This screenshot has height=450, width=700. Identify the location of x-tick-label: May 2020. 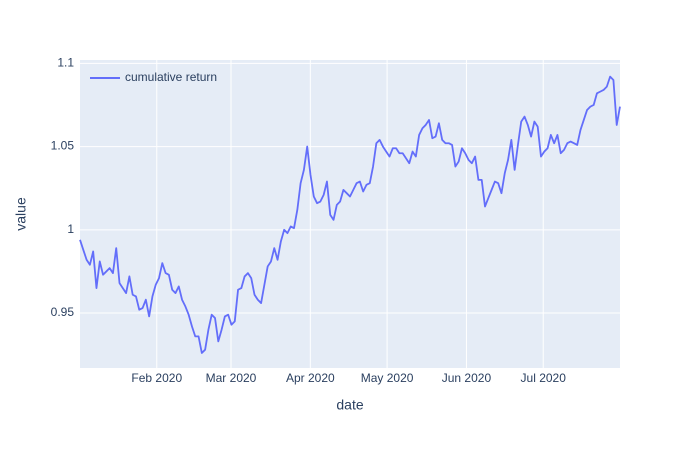
(387, 378).